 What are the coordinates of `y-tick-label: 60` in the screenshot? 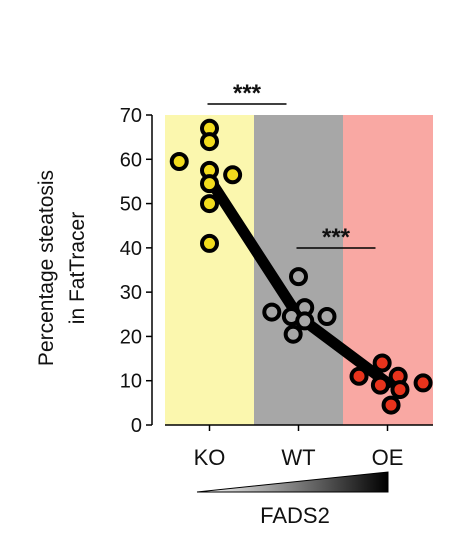 It's located at (131, 160).